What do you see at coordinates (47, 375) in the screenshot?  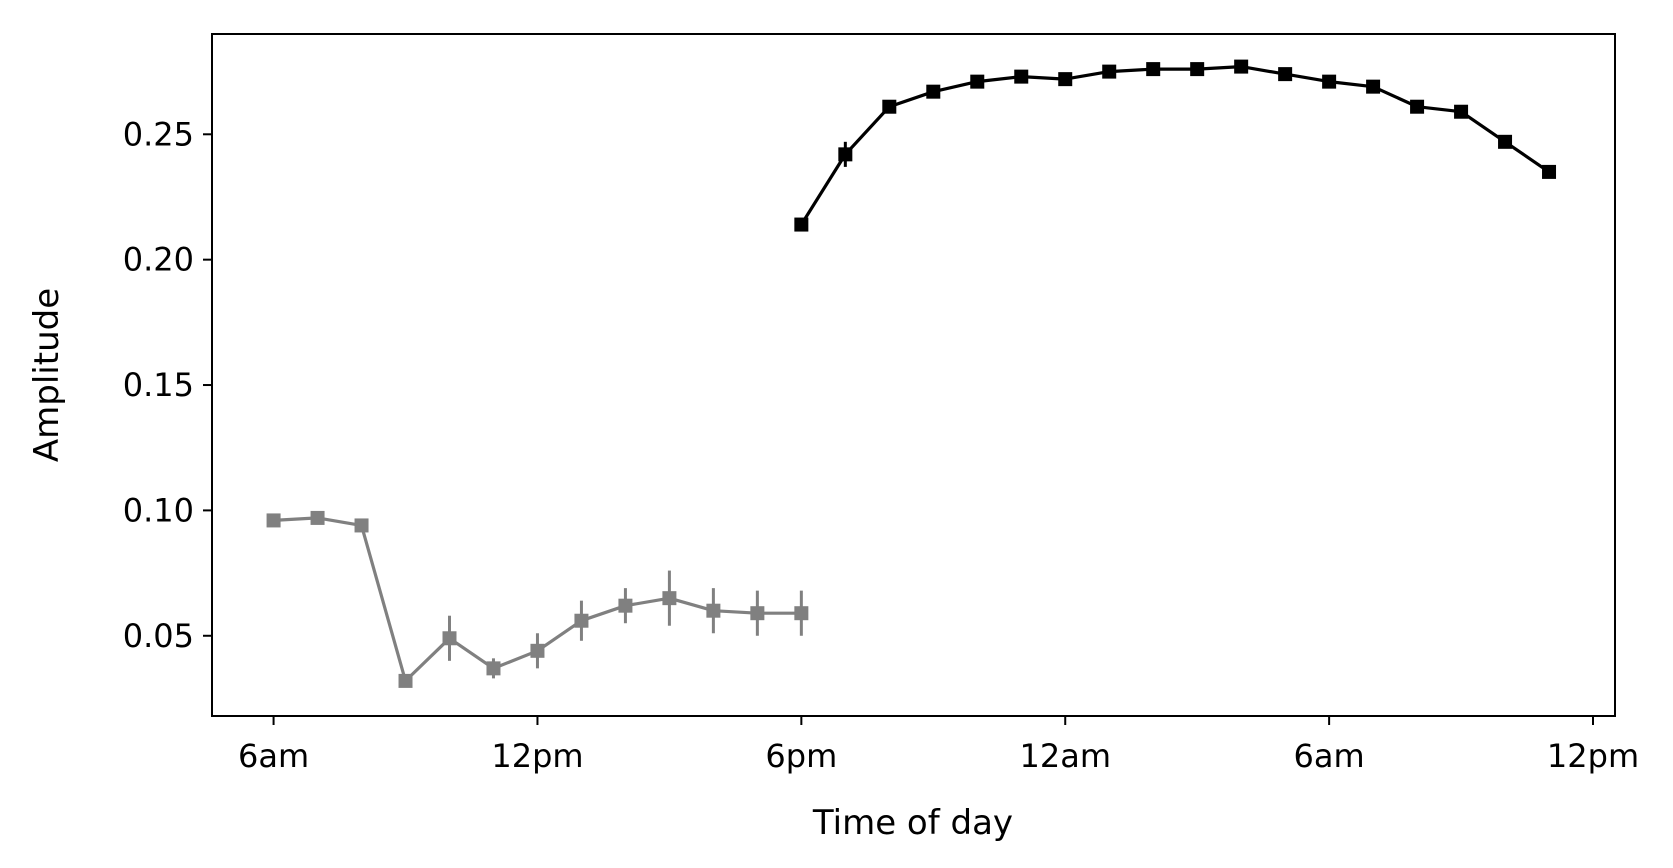 I see `y-axis-label: Amplitude` at bounding box center [47, 375].